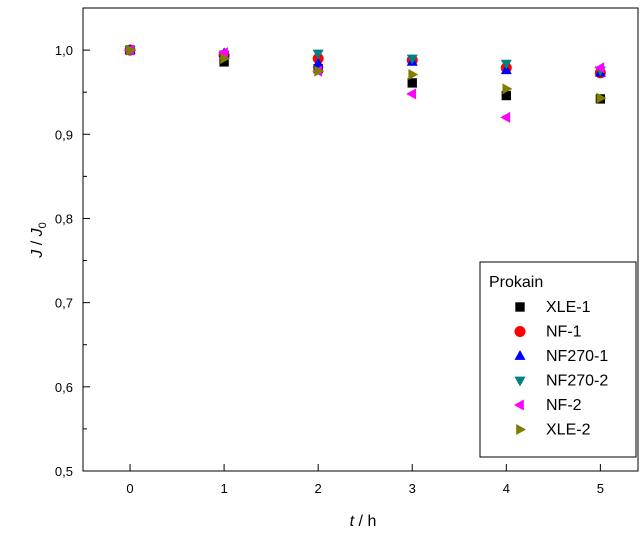 The height and width of the screenshot is (533, 640). What do you see at coordinates (64, 387) in the screenshot?
I see `y-tick-label: 0,6` at bounding box center [64, 387].